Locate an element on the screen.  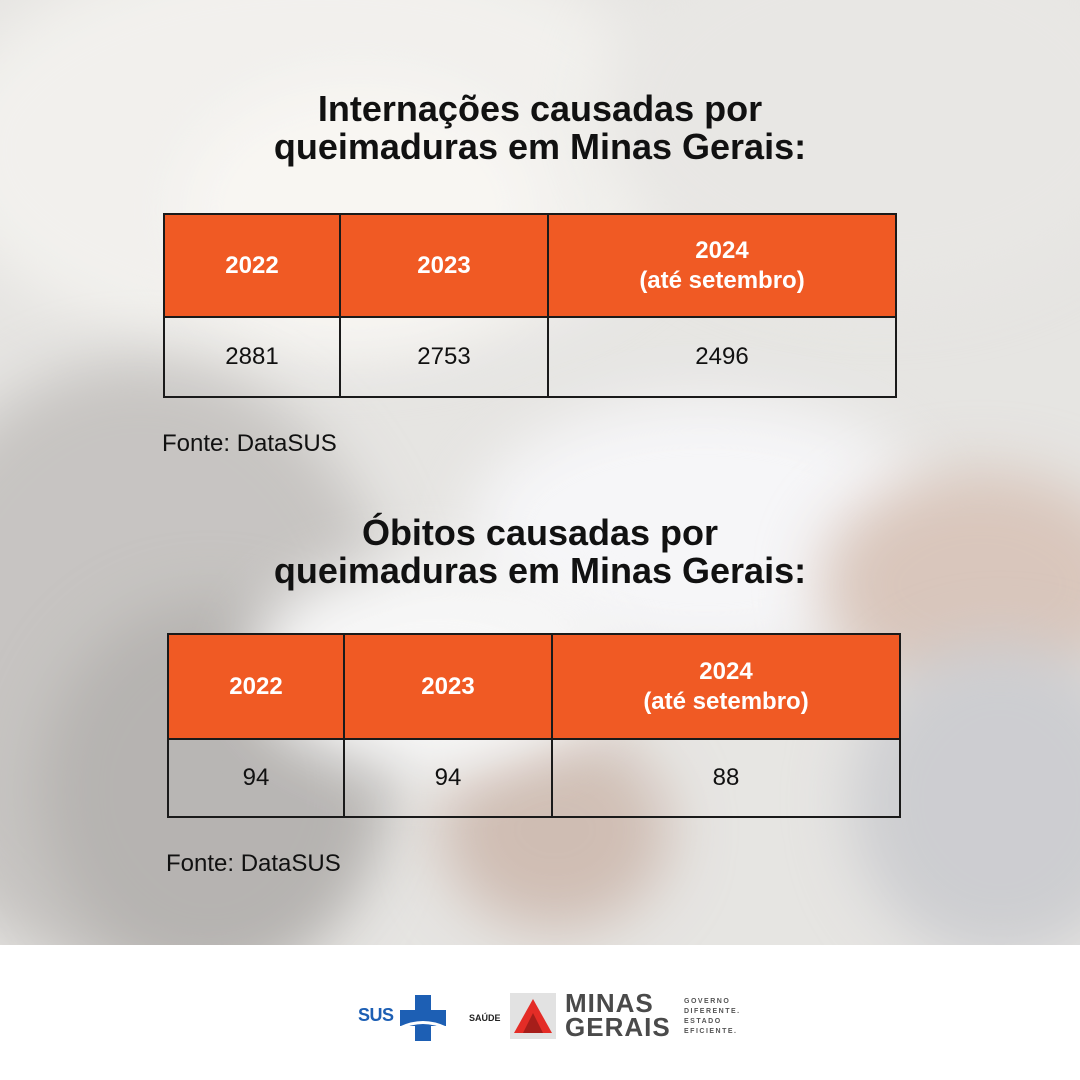
table-cell-2023: 94 is located at coordinates (448, 778).